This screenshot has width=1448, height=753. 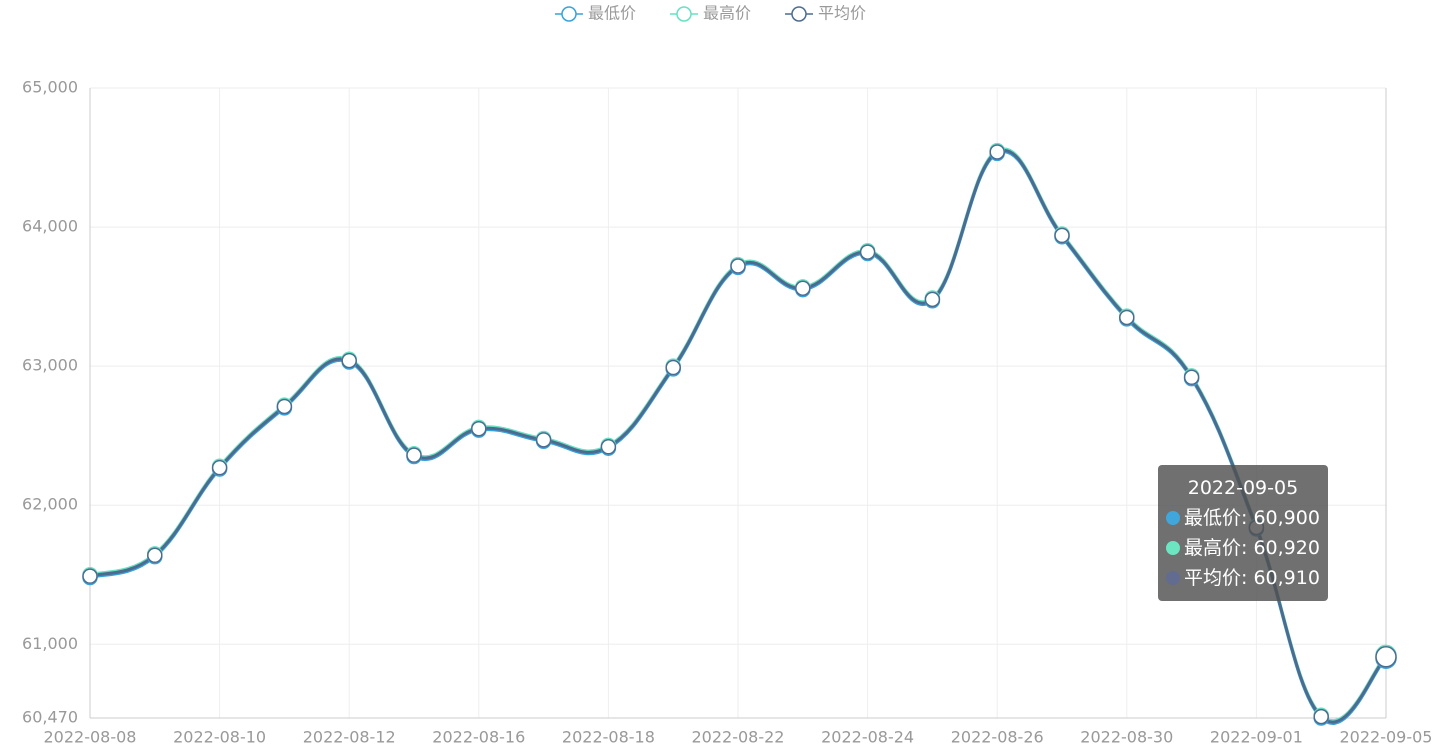 I want to click on x-tick-label: 2022-08-16, so click(x=478, y=737).